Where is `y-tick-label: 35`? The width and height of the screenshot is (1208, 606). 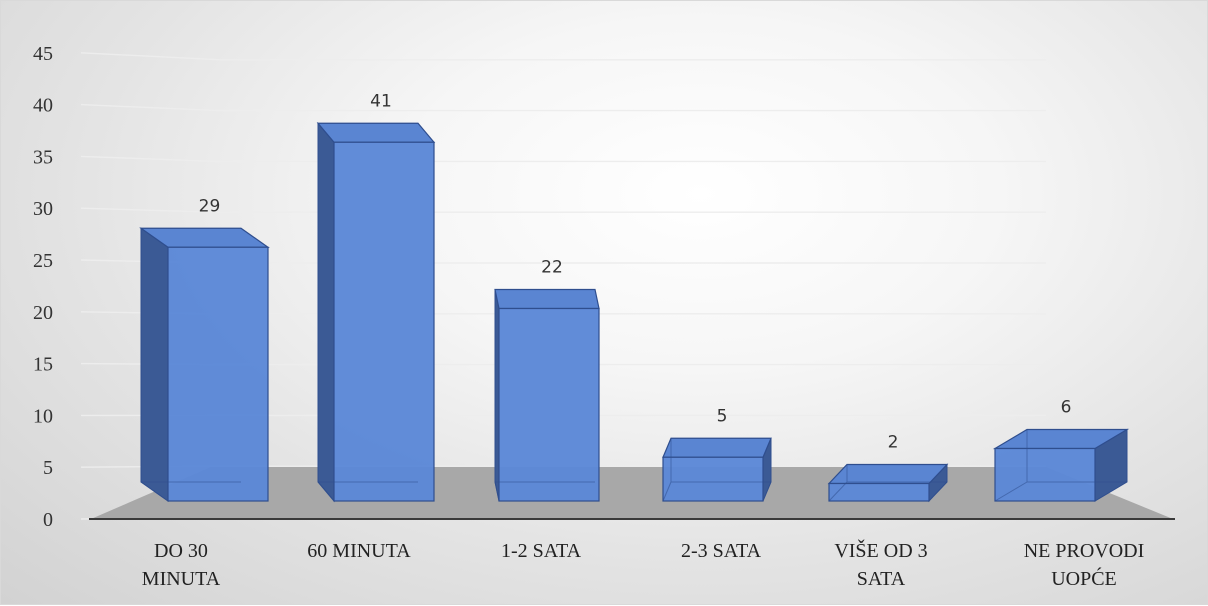
y-tick-label: 35 is located at coordinates (43, 157).